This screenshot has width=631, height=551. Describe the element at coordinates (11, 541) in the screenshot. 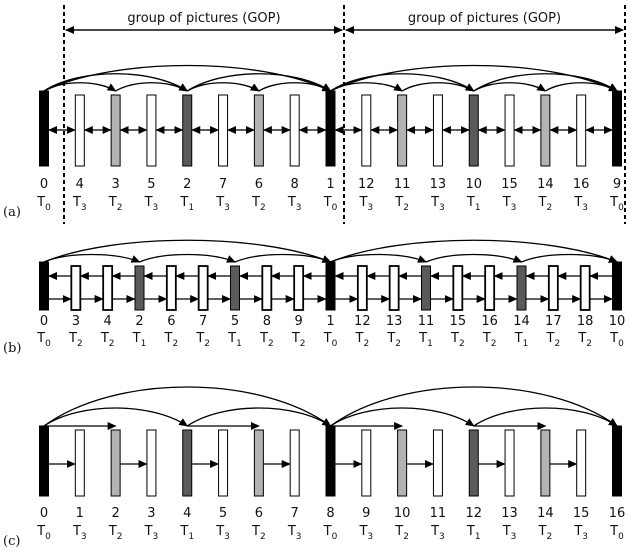

I see `panel-label: (c)` at that location.